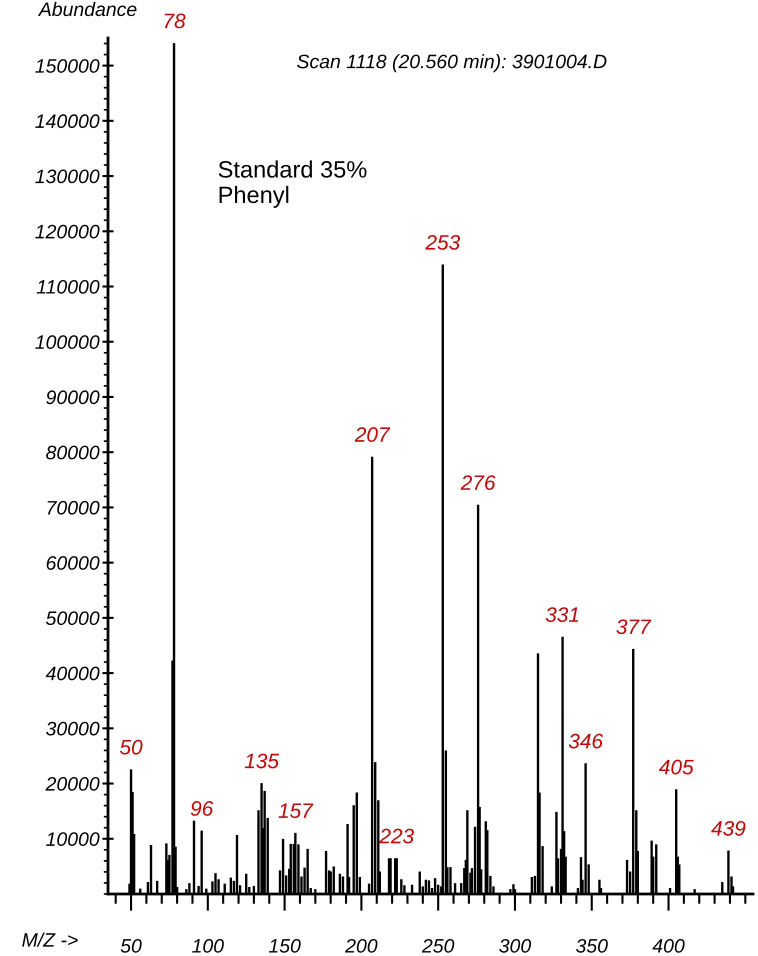  Describe the element at coordinates (67, 177) in the screenshot. I see `y-tick-label: 130000` at that location.